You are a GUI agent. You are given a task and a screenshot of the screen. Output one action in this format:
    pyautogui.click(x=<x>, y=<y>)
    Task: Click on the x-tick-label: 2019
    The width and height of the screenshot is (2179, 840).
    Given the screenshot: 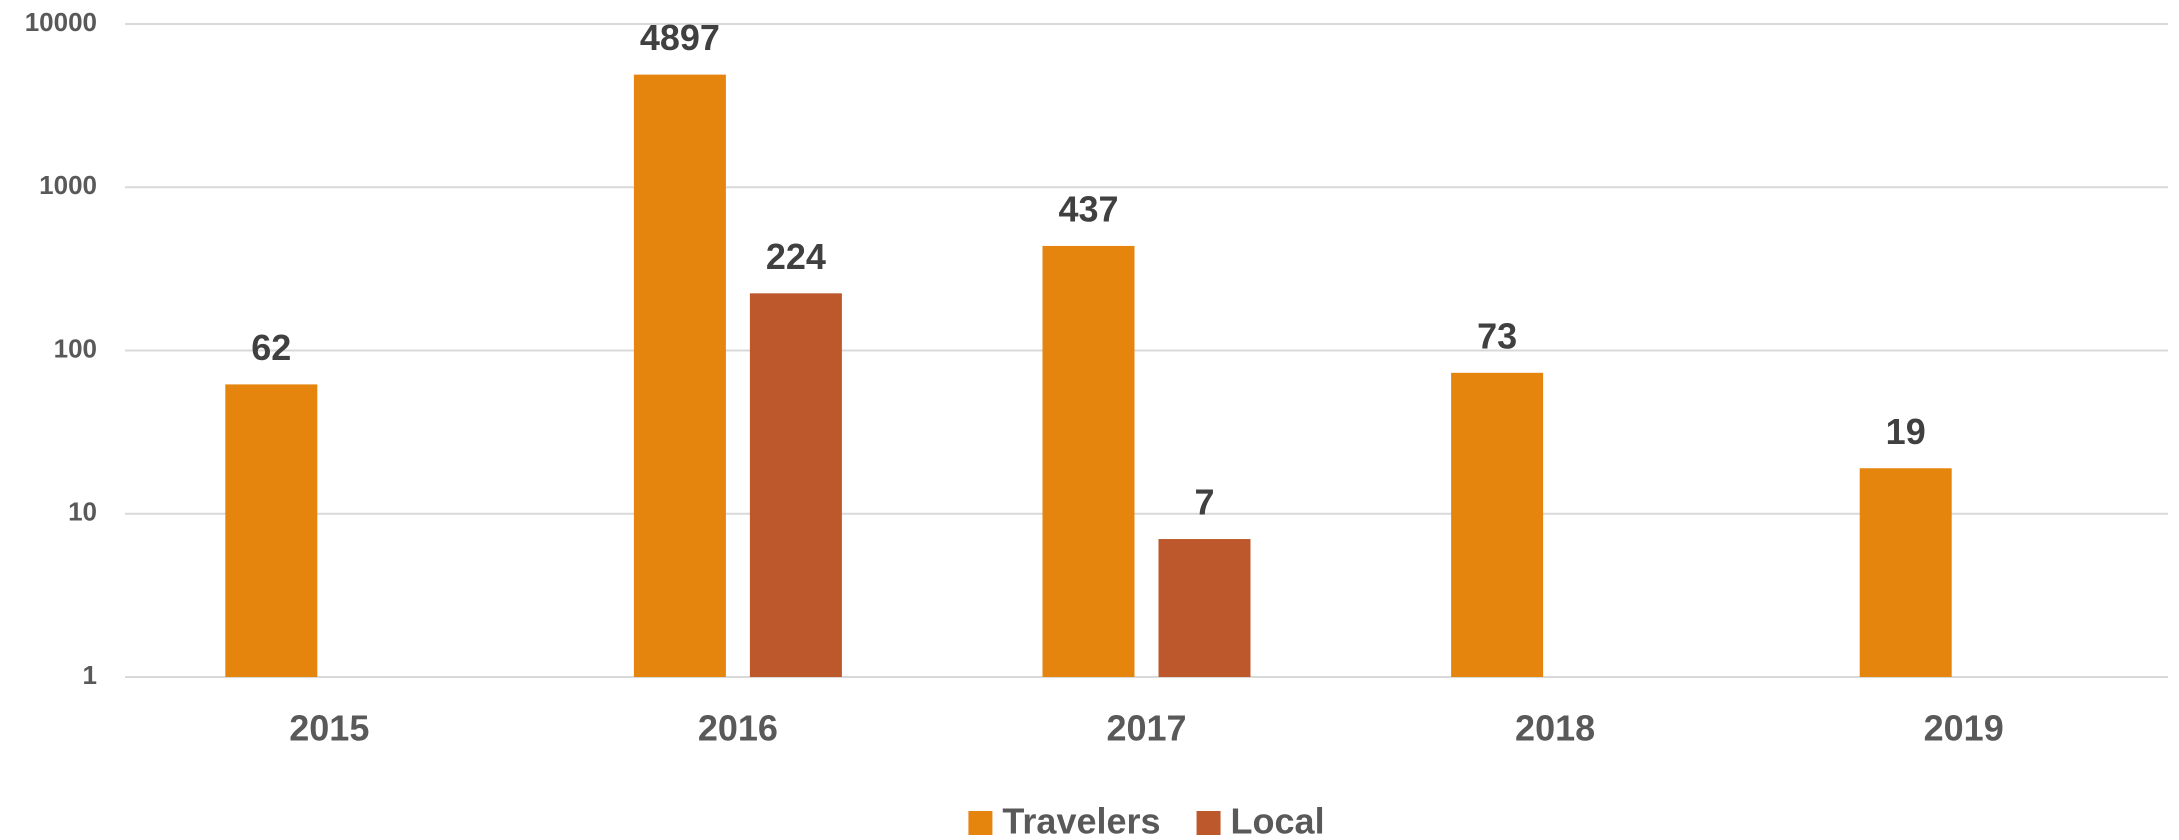 What is the action you would take?
    pyautogui.click(x=1964, y=728)
    